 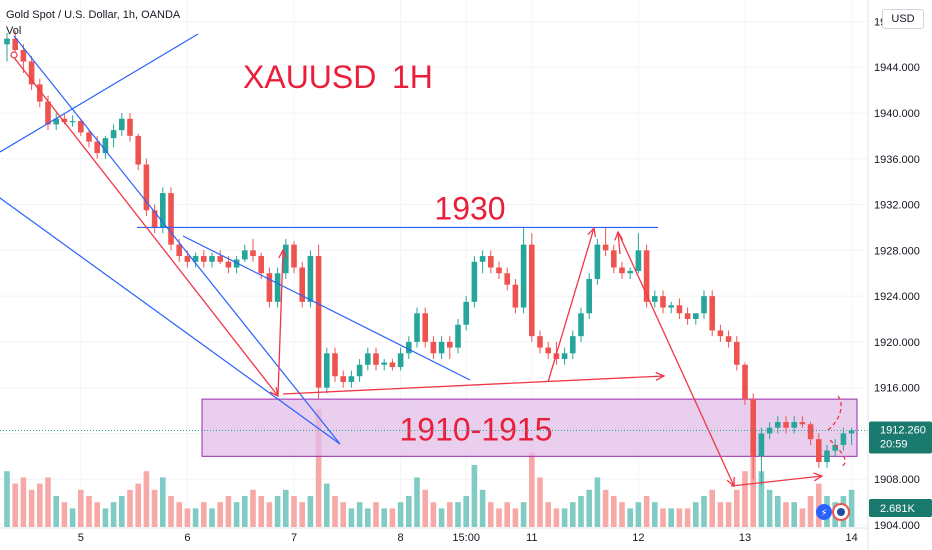 What do you see at coordinates (14, 31) in the screenshot?
I see `volume-label: Vol` at bounding box center [14, 31].